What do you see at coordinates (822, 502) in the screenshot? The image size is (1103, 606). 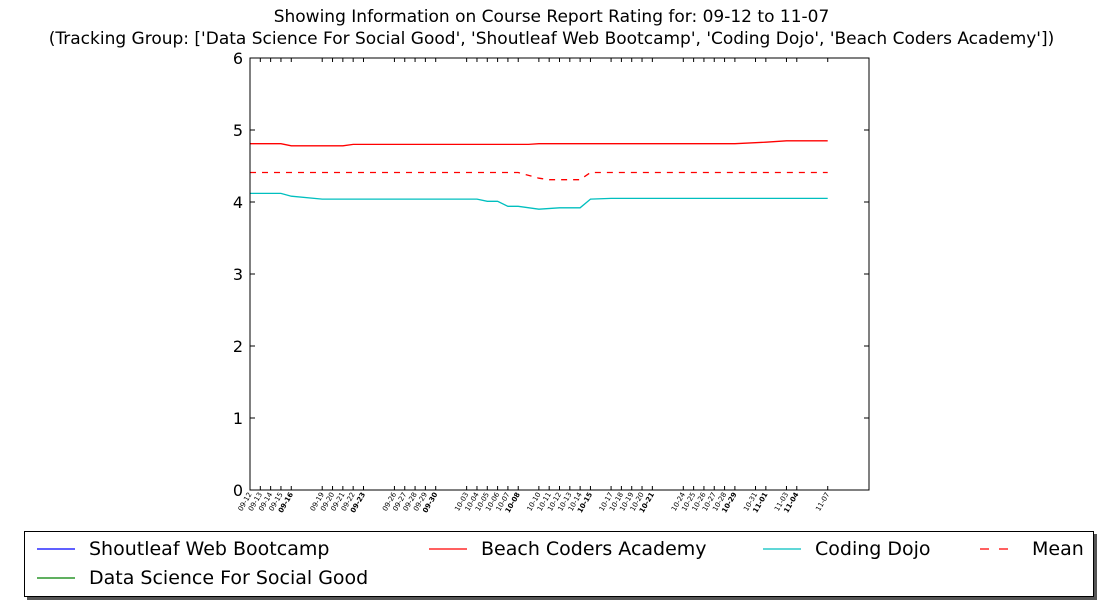 I see `x-tick-label: 11-07` at bounding box center [822, 502].